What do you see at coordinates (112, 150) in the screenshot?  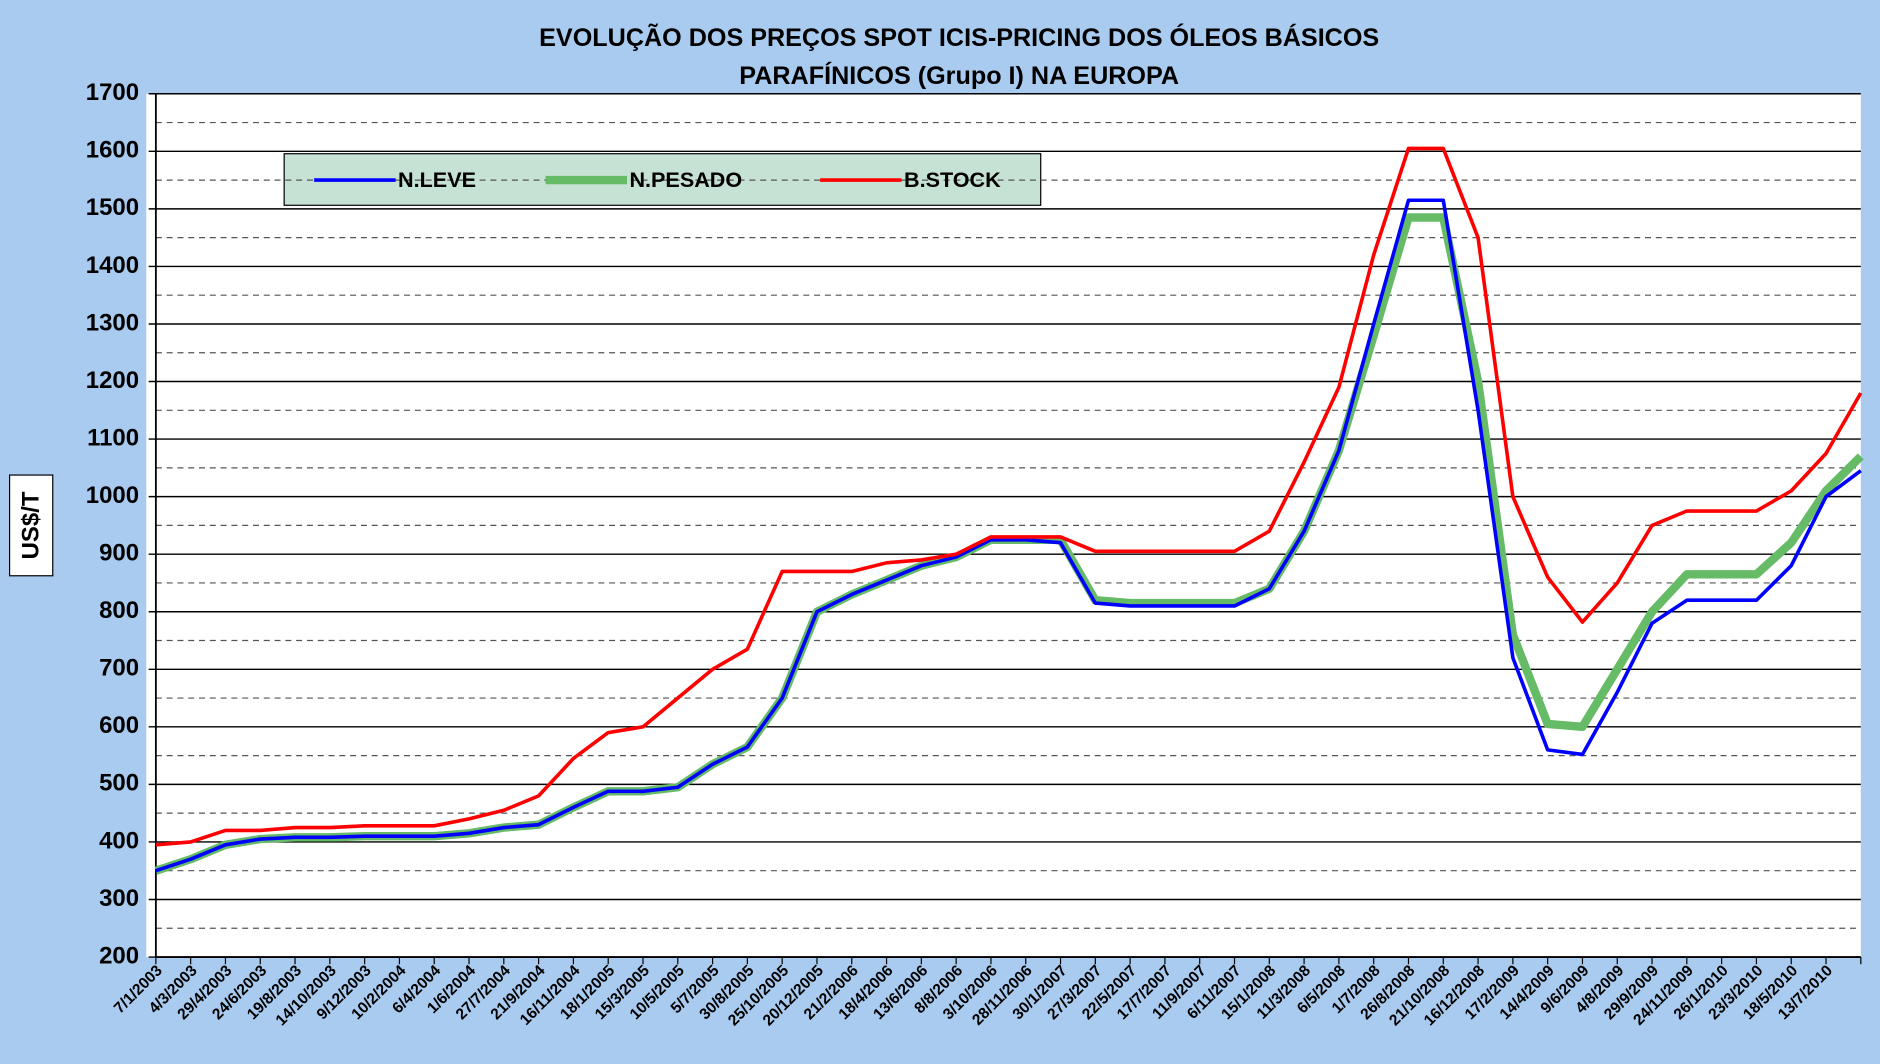 I see `y-tick-label: 1600` at bounding box center [112, 150].